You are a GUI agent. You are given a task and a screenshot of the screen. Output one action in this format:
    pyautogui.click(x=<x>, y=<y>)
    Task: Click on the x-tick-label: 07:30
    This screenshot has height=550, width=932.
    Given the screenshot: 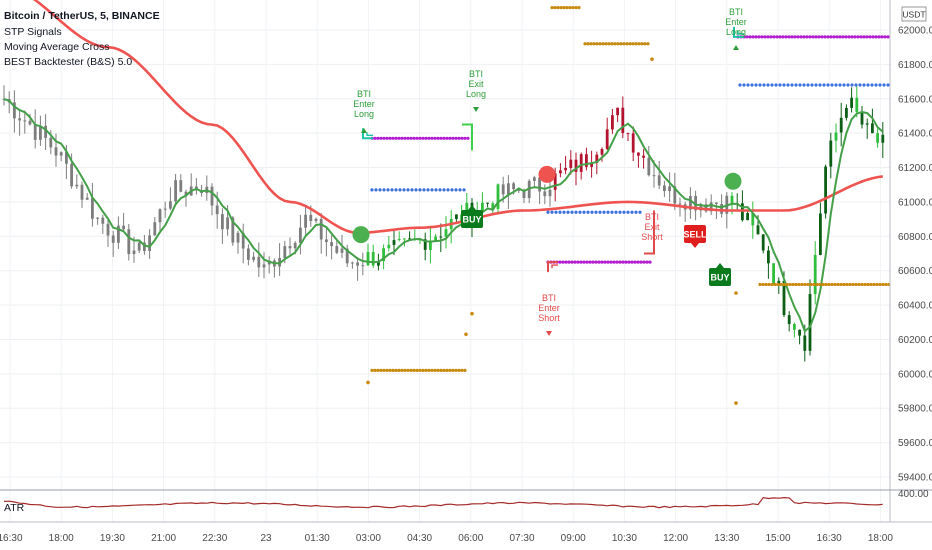 What is the action you would take?
    pyautogui.click(x=521, y=538)
    